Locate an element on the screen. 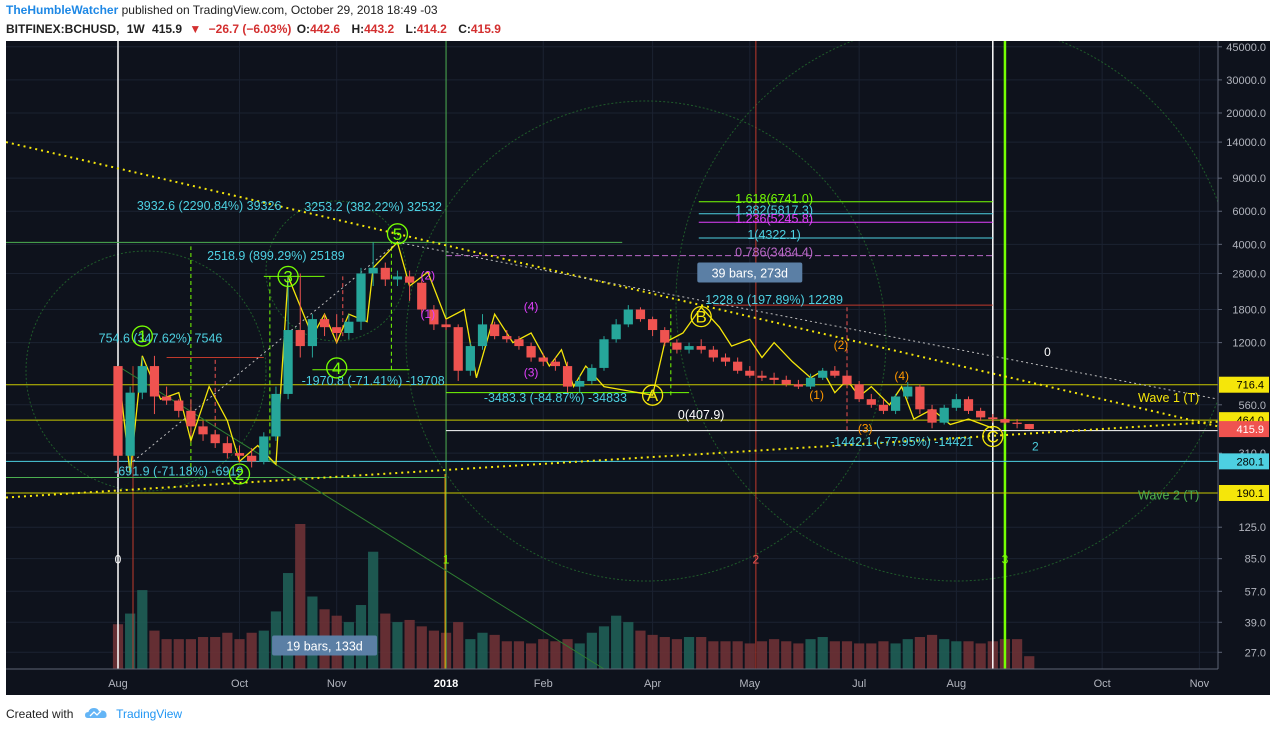 The image size is (1276, 732). time-axis: Aug Oct Nov 2018 Feb Apr May Jul Aug Oct Nov is located at coordinates (638, 681).